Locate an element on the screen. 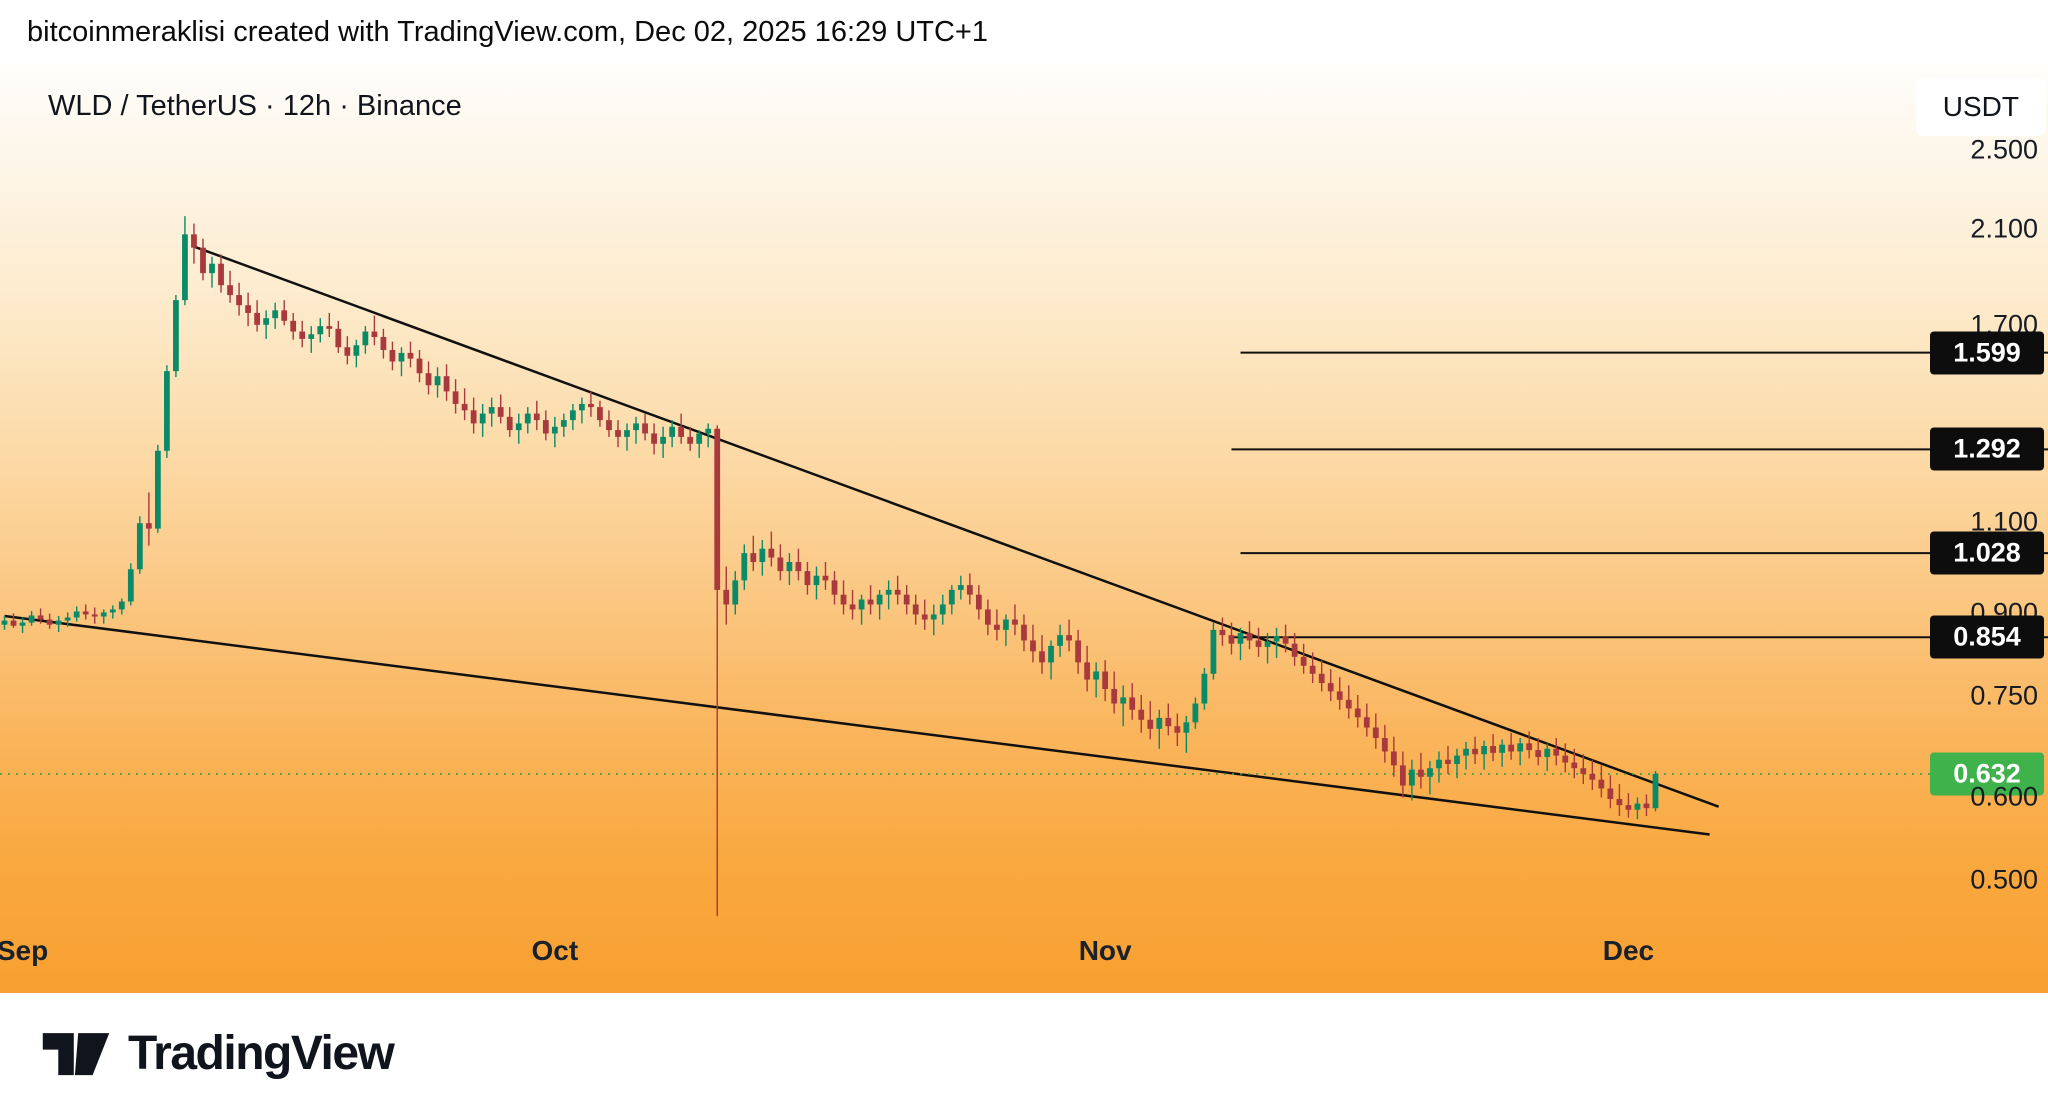  tradingview-logo: TradingView is located at coordinates (217, 1053).